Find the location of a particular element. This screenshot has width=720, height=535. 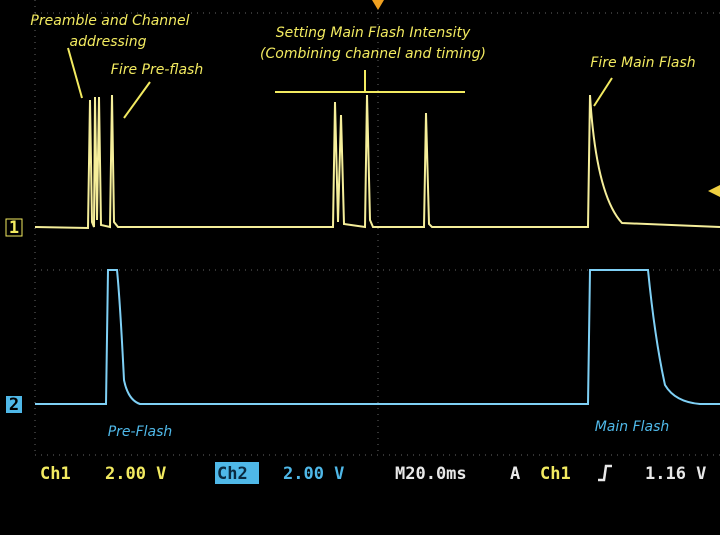

annotation: Setting Main Flash Intensity is located at coordinates (373, 33).